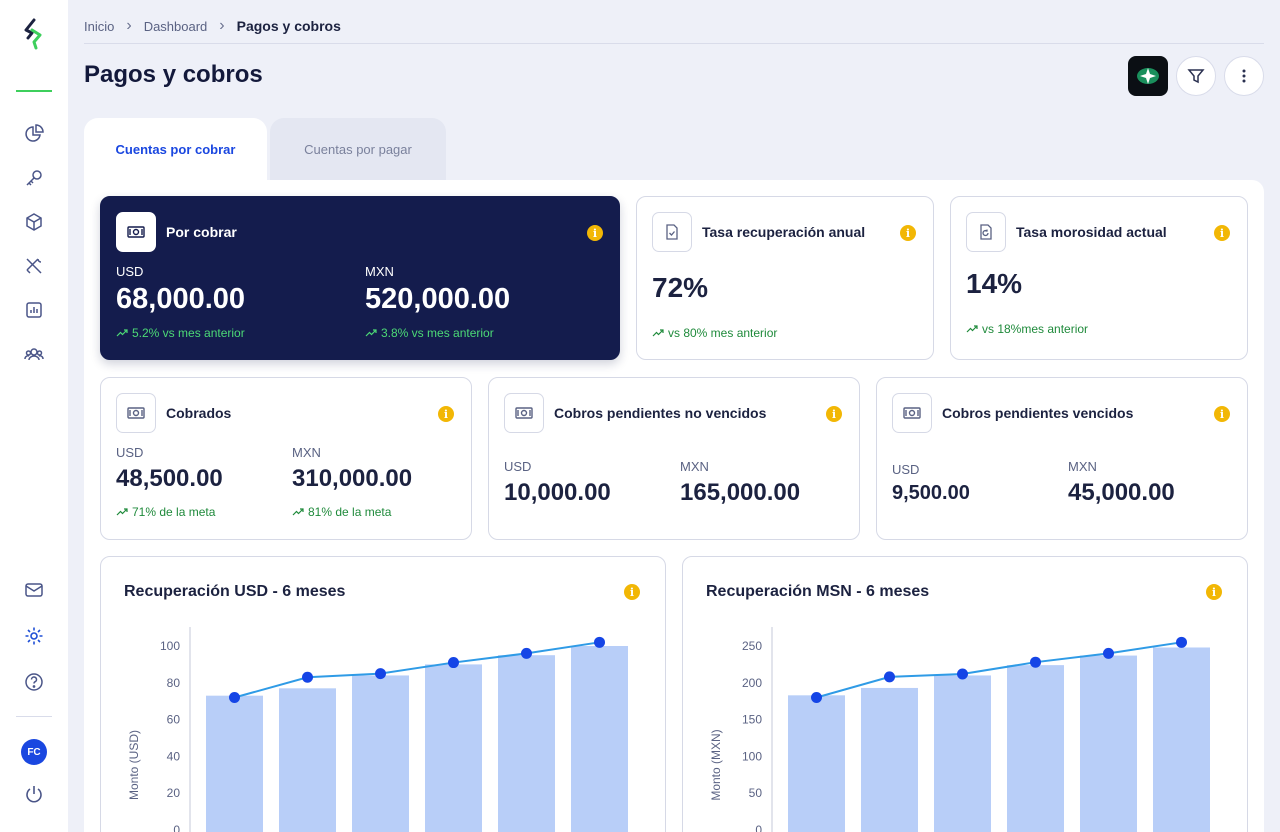 The width and height of the screenshot is (1280, 832). I want to click on pie-chart-icon, so click(34, 134).